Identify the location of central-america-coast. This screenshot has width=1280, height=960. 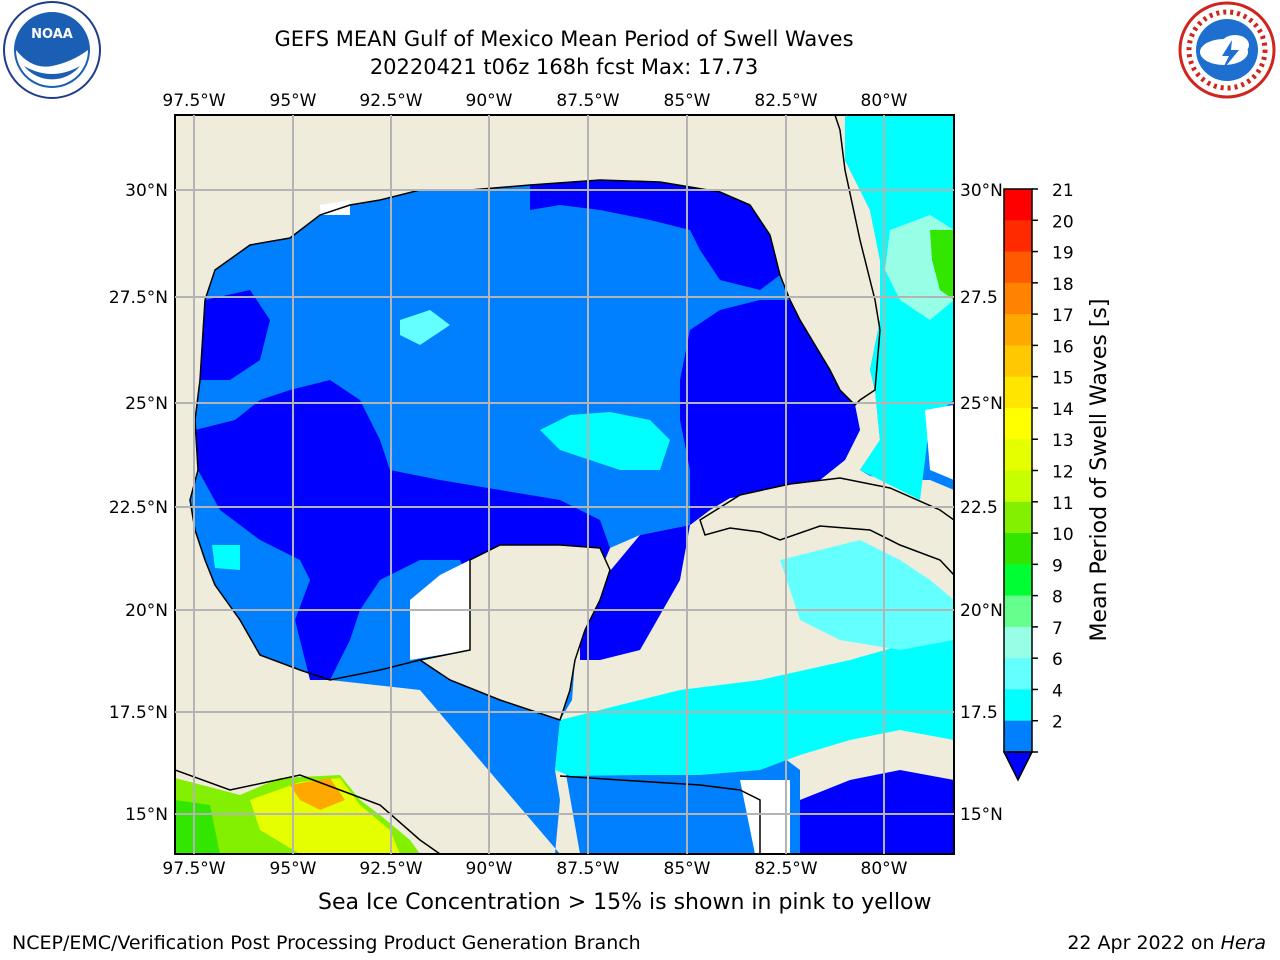
(308, 811).